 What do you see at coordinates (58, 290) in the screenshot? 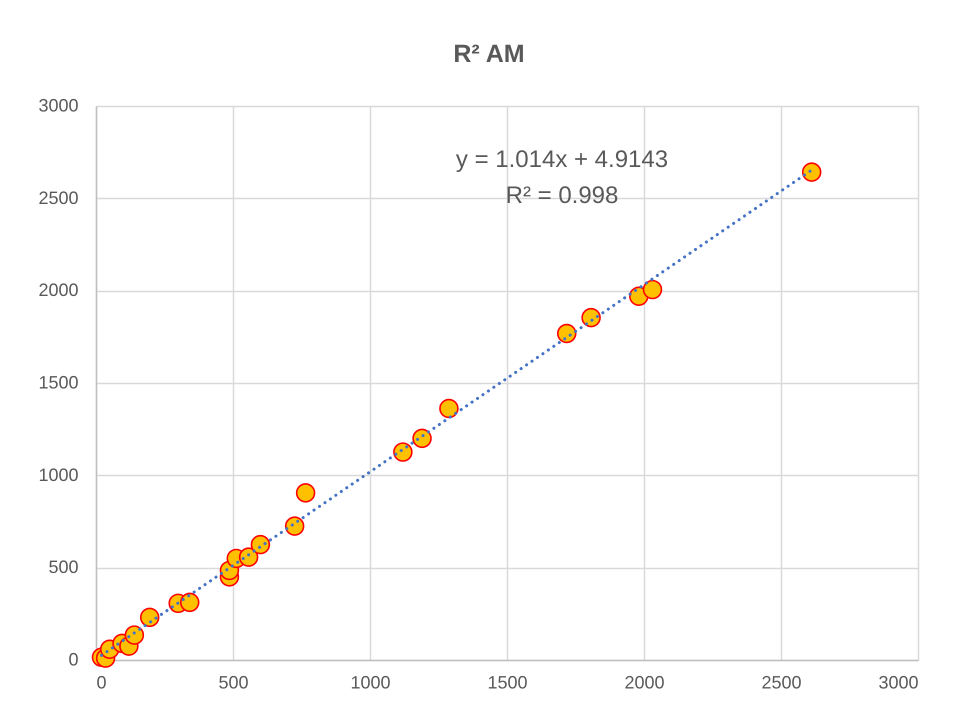
I see `y-tick-label: 2000` at bounding box center [58, 290].